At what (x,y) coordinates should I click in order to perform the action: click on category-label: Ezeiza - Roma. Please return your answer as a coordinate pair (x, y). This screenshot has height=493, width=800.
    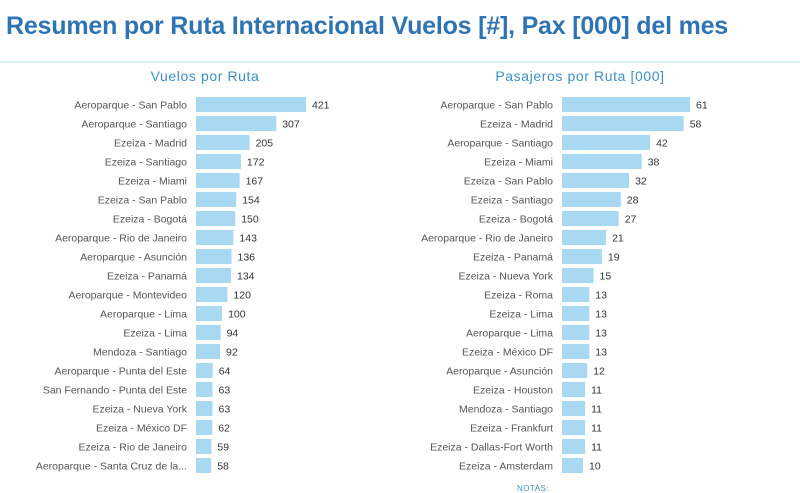
    Looking at the image, I should click on (518, 296).